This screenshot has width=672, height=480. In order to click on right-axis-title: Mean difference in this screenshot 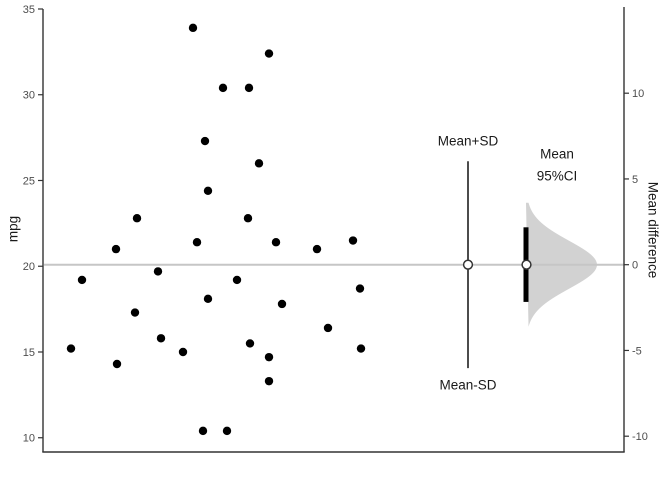, I will do `click(653, 230)`.